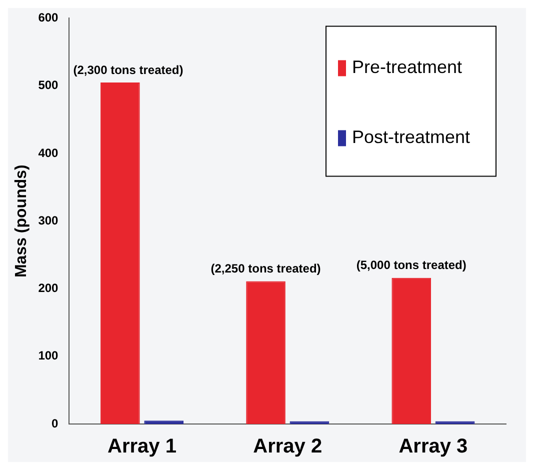  What do you see at coordinates (48, 220) in the screenshot?
I see `y-tick-label: 300` at bounding box center [48, 220].